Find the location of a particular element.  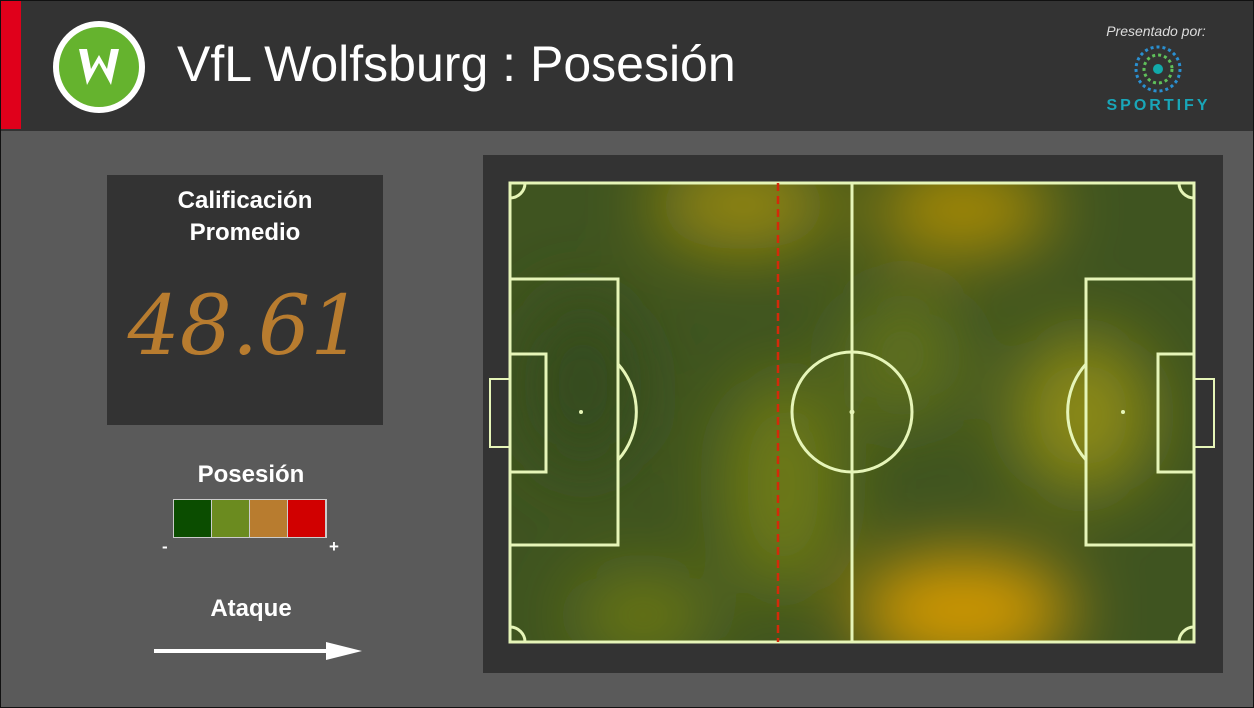

accent-bar is located at coordinates (11, 65).